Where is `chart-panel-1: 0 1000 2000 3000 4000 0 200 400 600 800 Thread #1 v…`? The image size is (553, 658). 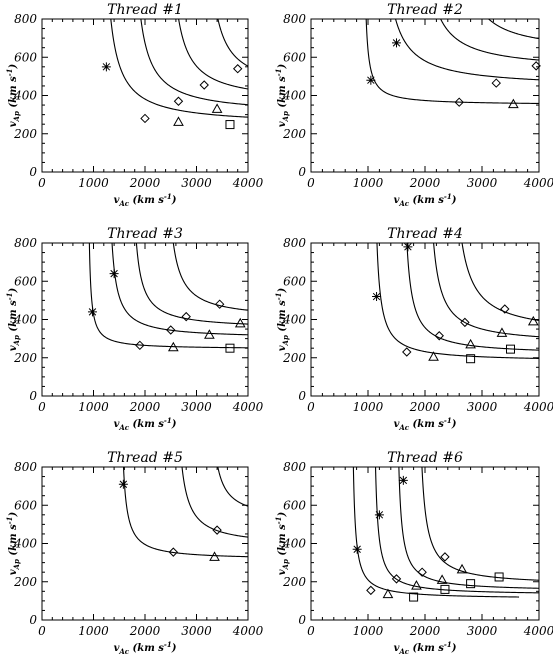
chart-panel-1: 0 1000 2000 3000 4000 0 200 400 600 800 Thread #1 v… is located at coordinates (134, 105).